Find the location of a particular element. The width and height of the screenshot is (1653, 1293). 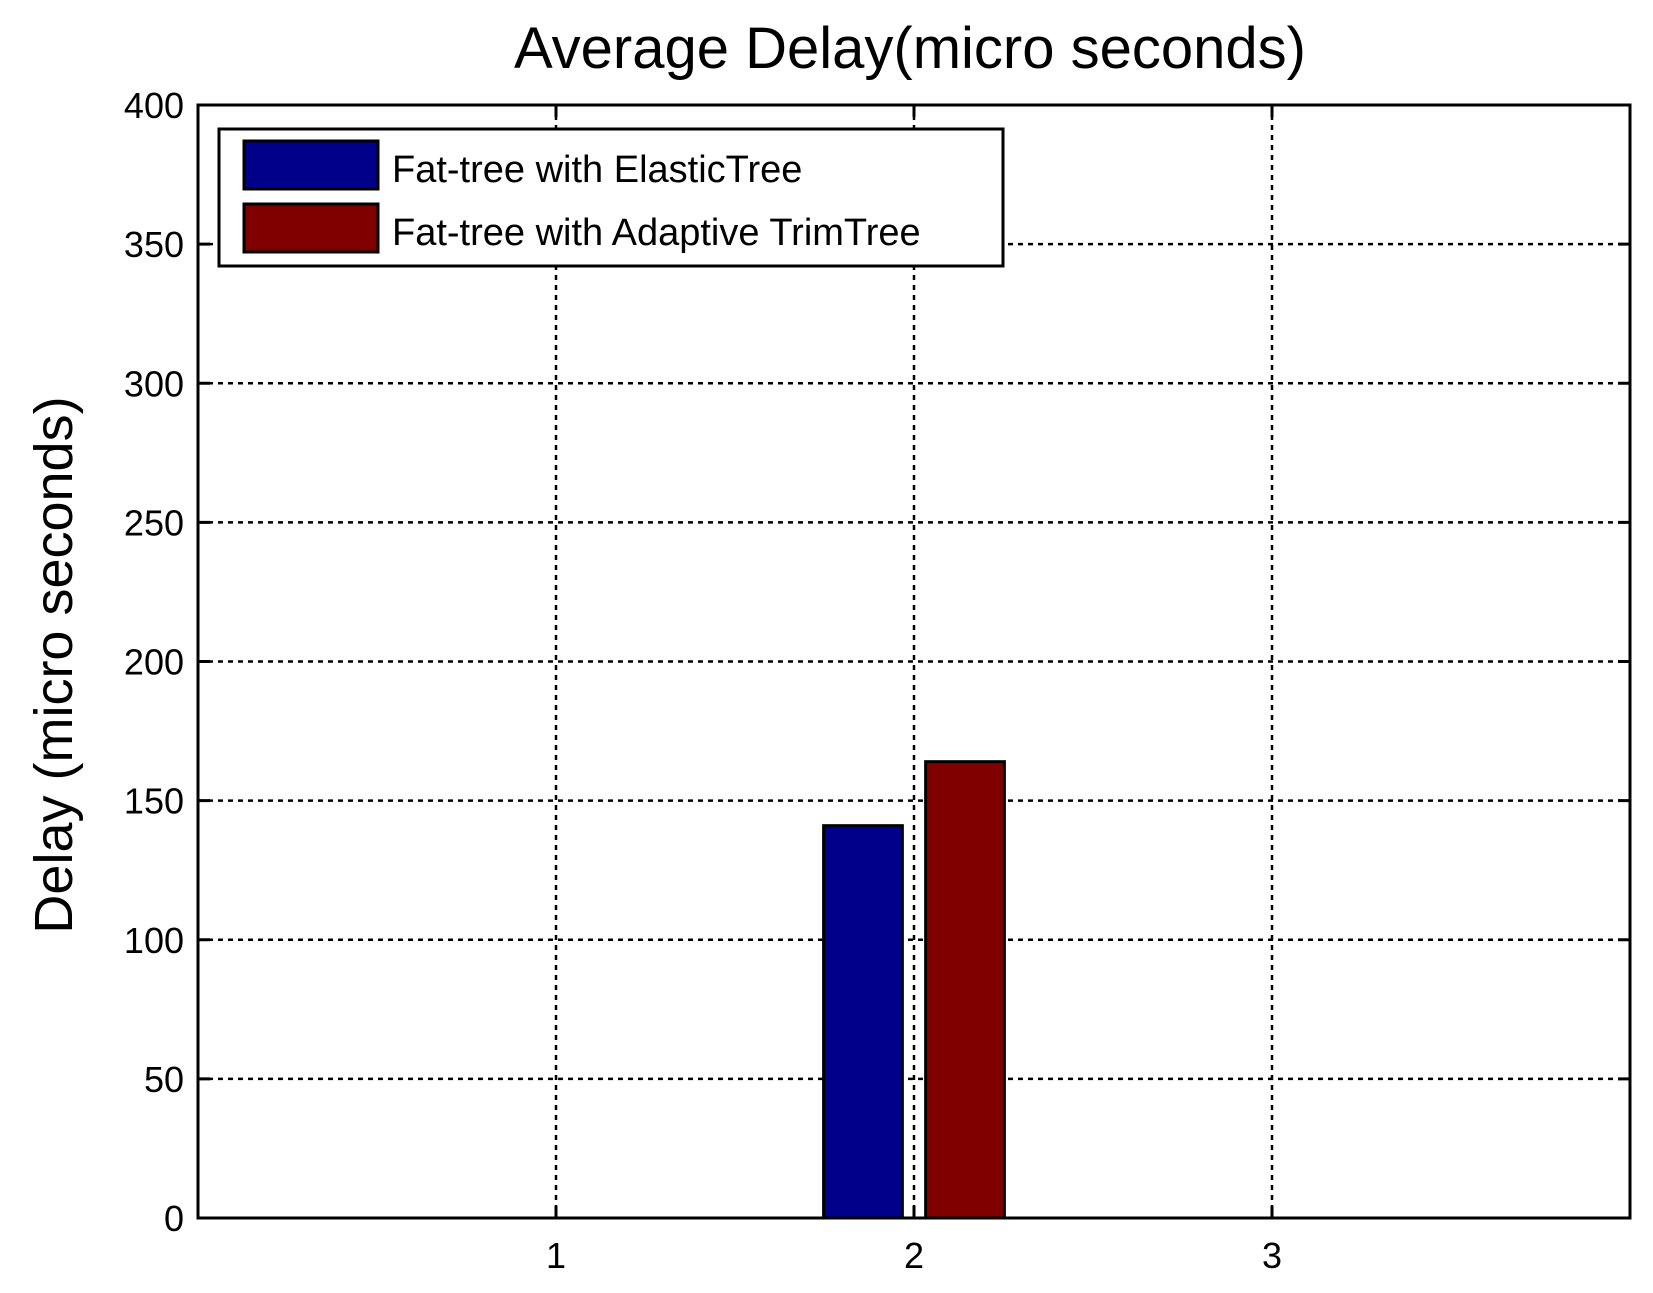

x-tick-label: 1 is located at coordinates (556, 1255).